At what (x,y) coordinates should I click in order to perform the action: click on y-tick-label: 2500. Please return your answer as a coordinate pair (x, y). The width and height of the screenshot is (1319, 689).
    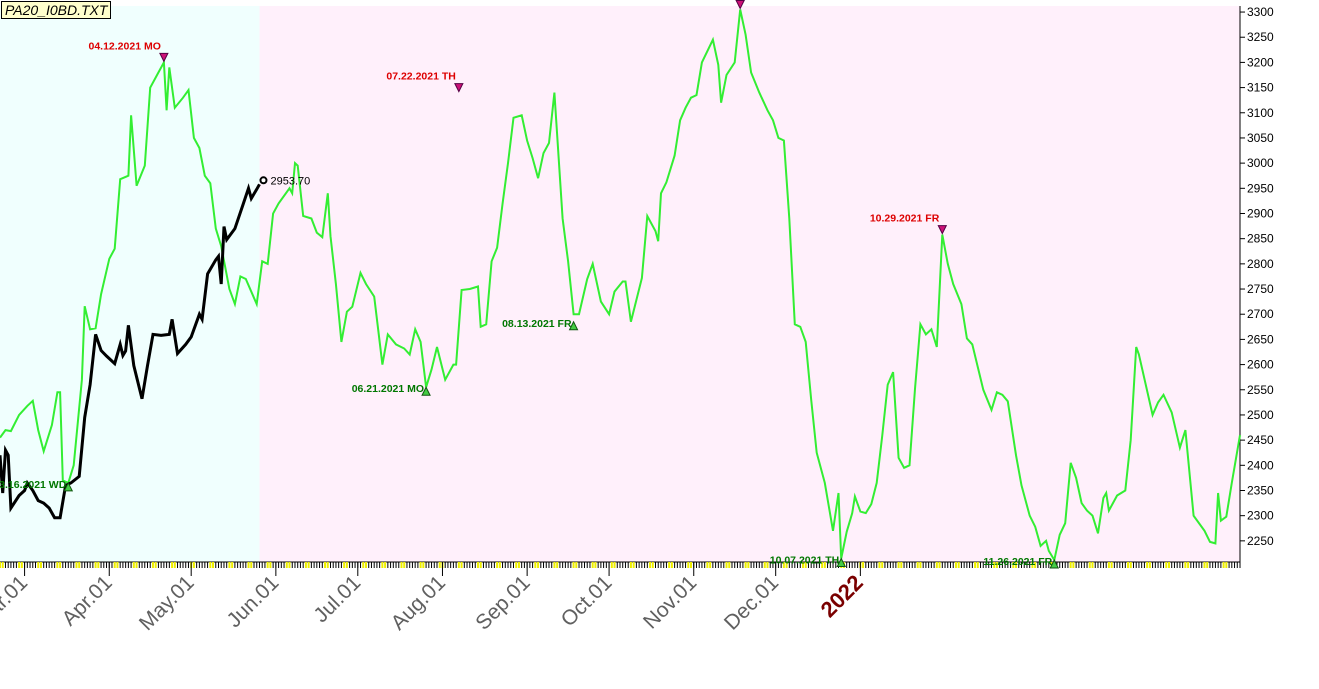
    Looking at the image, I should click on (1260, 415).